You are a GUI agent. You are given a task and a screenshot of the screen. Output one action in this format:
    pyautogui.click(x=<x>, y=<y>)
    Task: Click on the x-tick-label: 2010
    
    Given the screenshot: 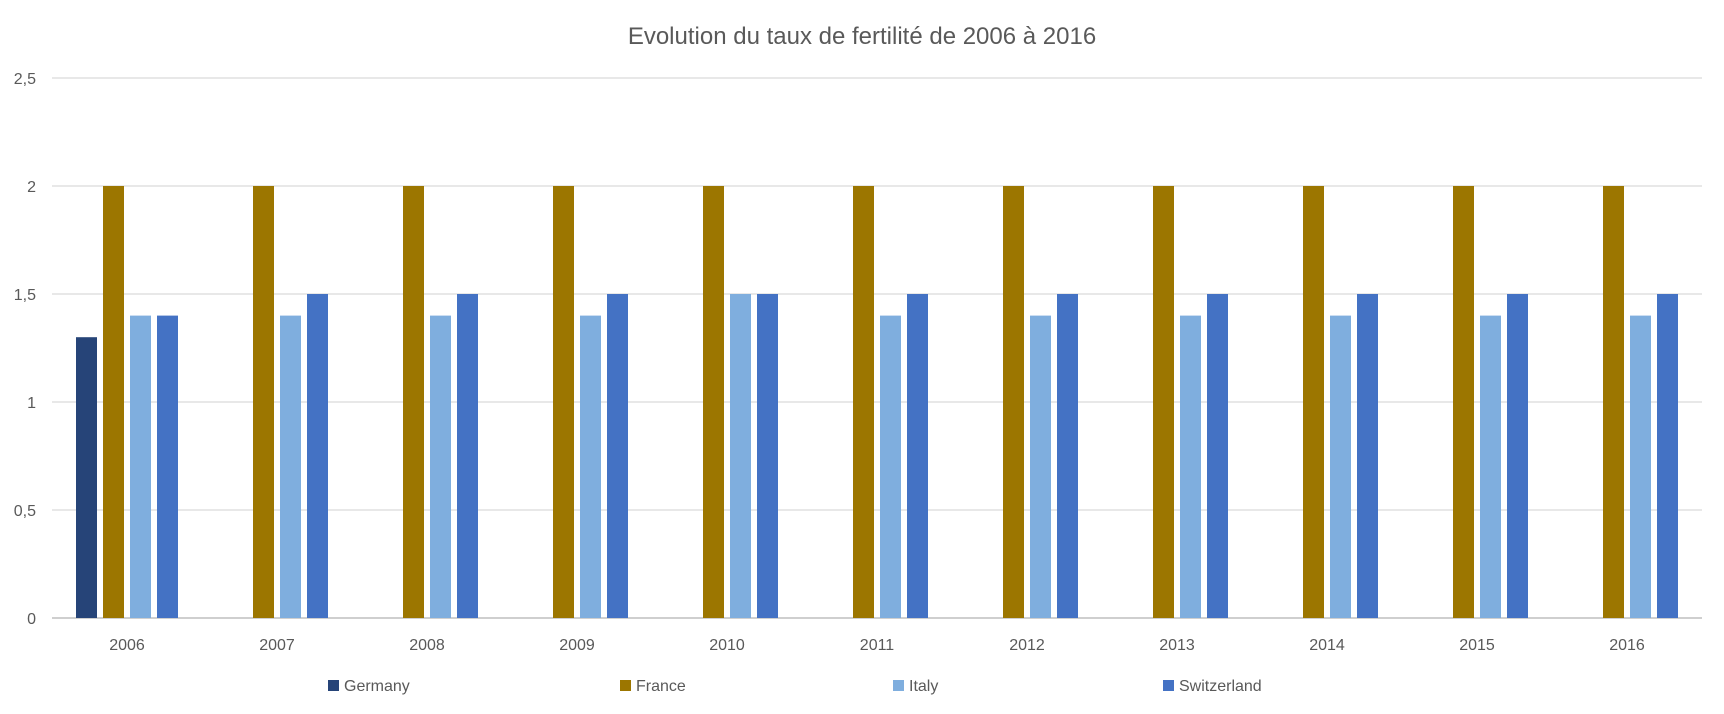 What is the action you would take?
    pyautogui.click(x=727, y=645)
    